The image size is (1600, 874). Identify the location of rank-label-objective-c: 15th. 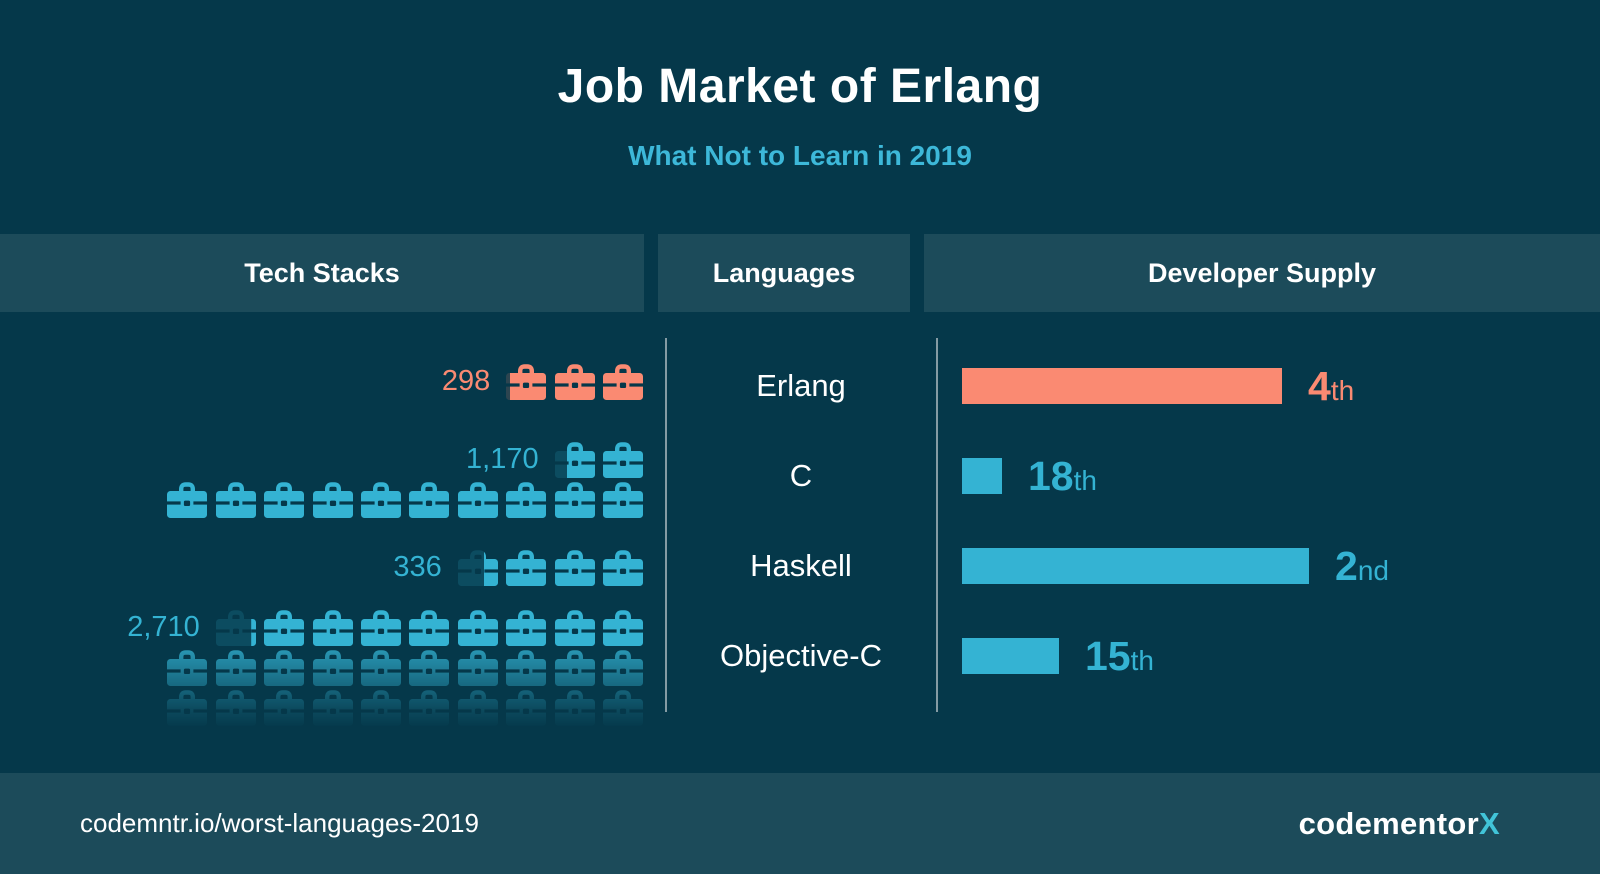
(1119, 656).